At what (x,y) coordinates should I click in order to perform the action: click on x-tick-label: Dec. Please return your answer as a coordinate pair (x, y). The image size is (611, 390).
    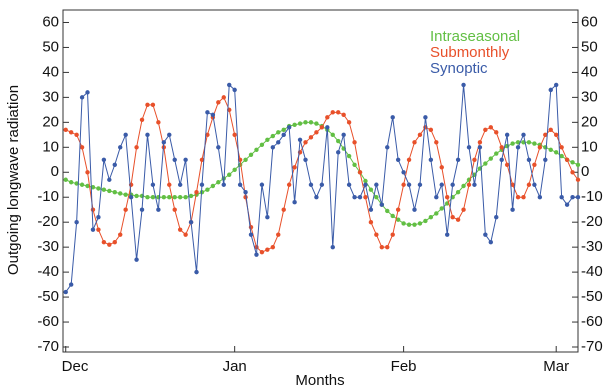
    Looking at the image, I should click on (75, 366).